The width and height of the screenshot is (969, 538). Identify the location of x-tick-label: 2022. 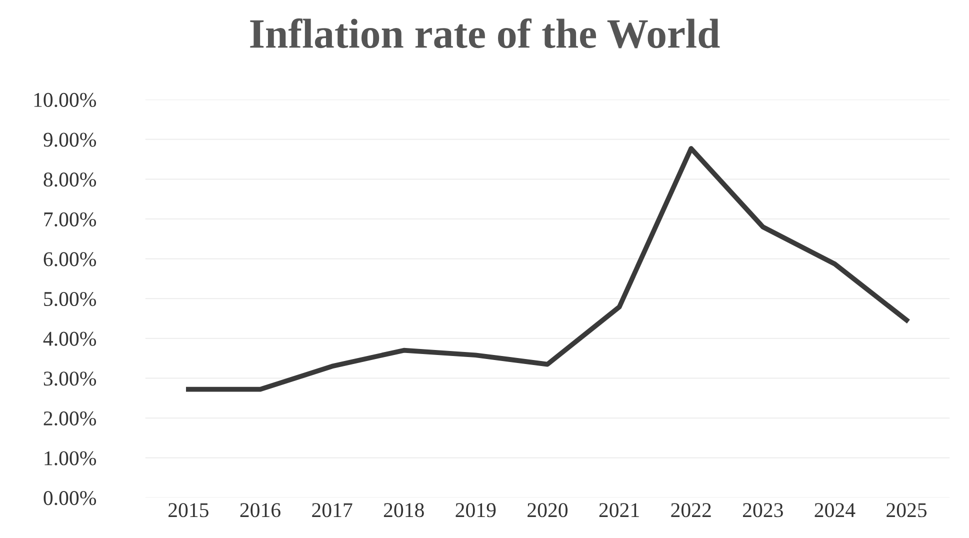
(691, 510).